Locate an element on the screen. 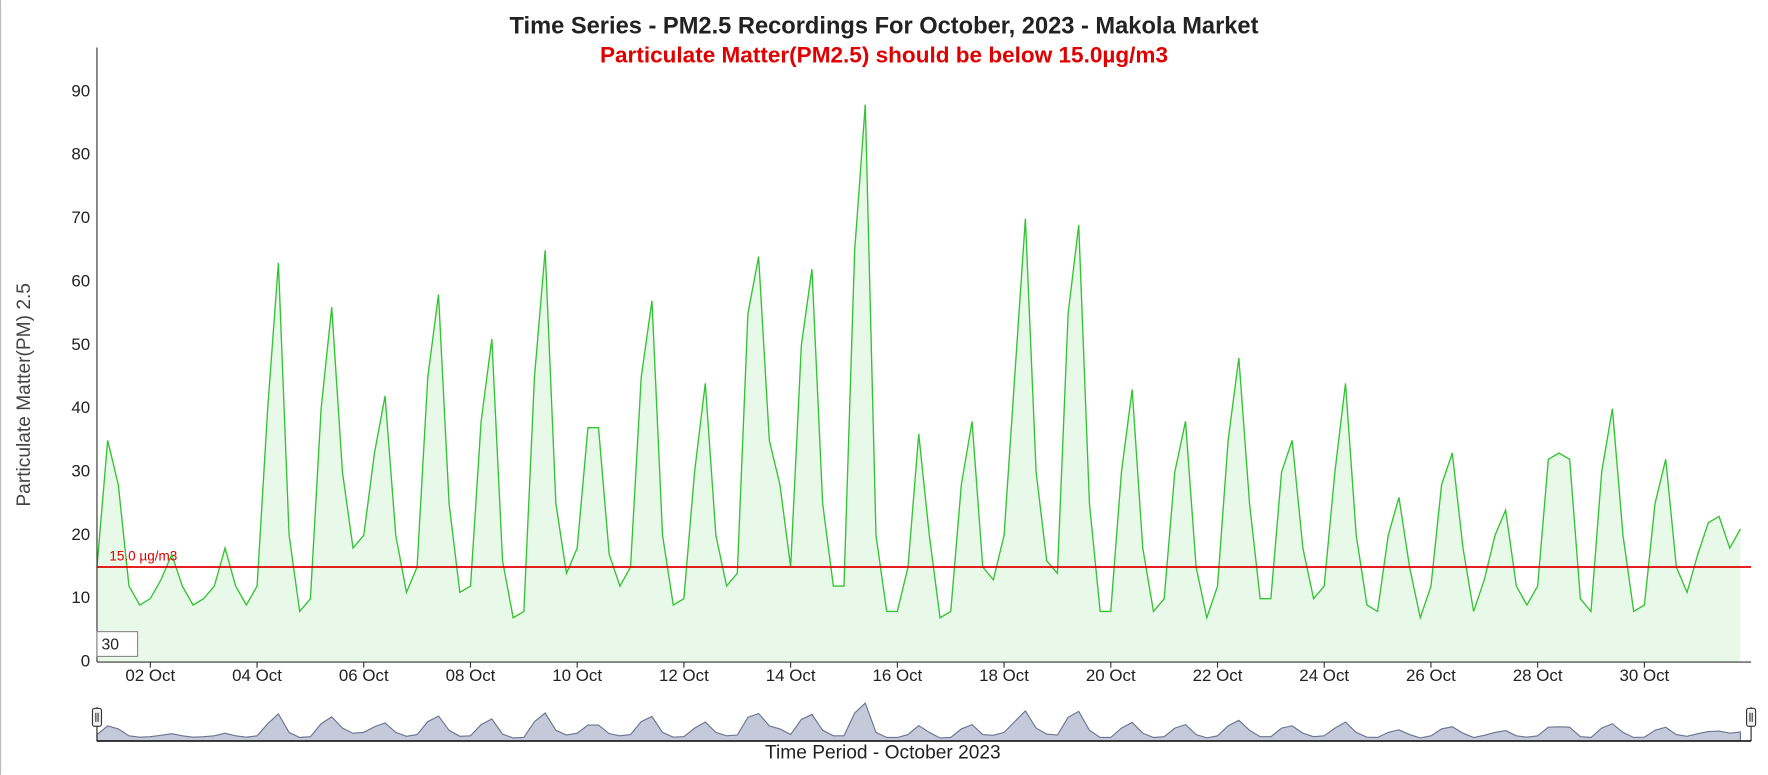  x-tick-label: 14 Oct is located at coordinates (791, 675).